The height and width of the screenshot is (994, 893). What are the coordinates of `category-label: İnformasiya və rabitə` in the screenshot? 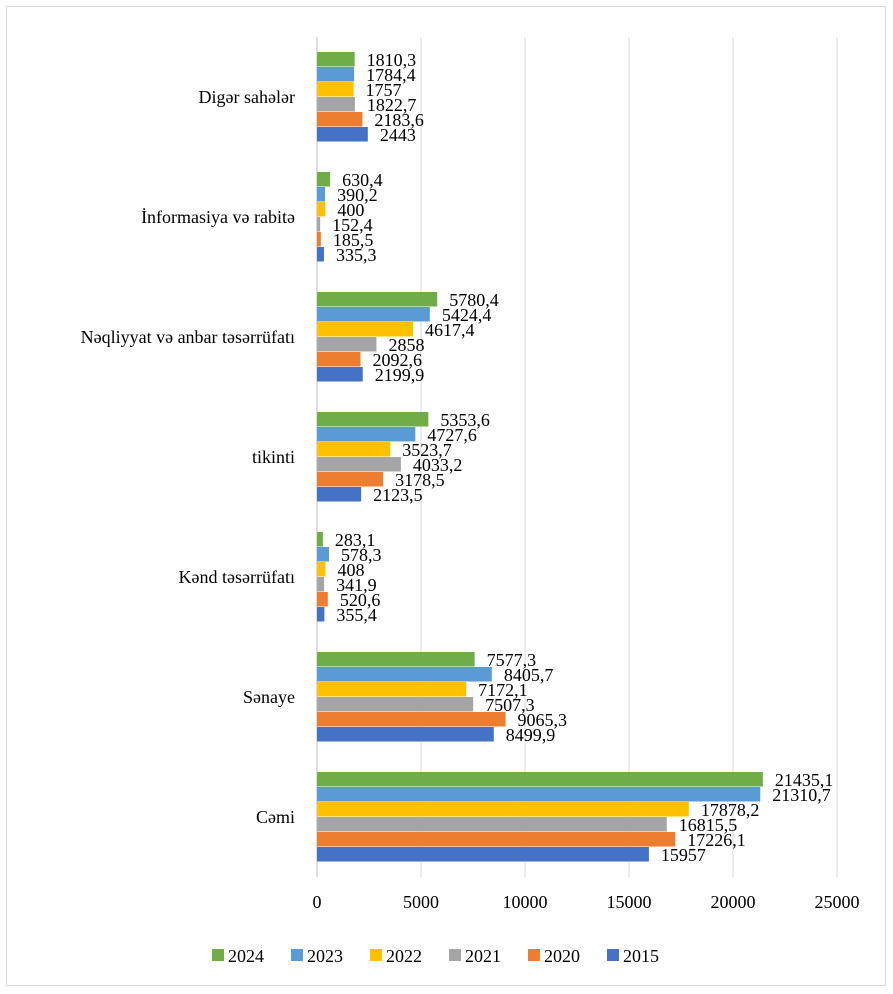 It's located at (218, 217).